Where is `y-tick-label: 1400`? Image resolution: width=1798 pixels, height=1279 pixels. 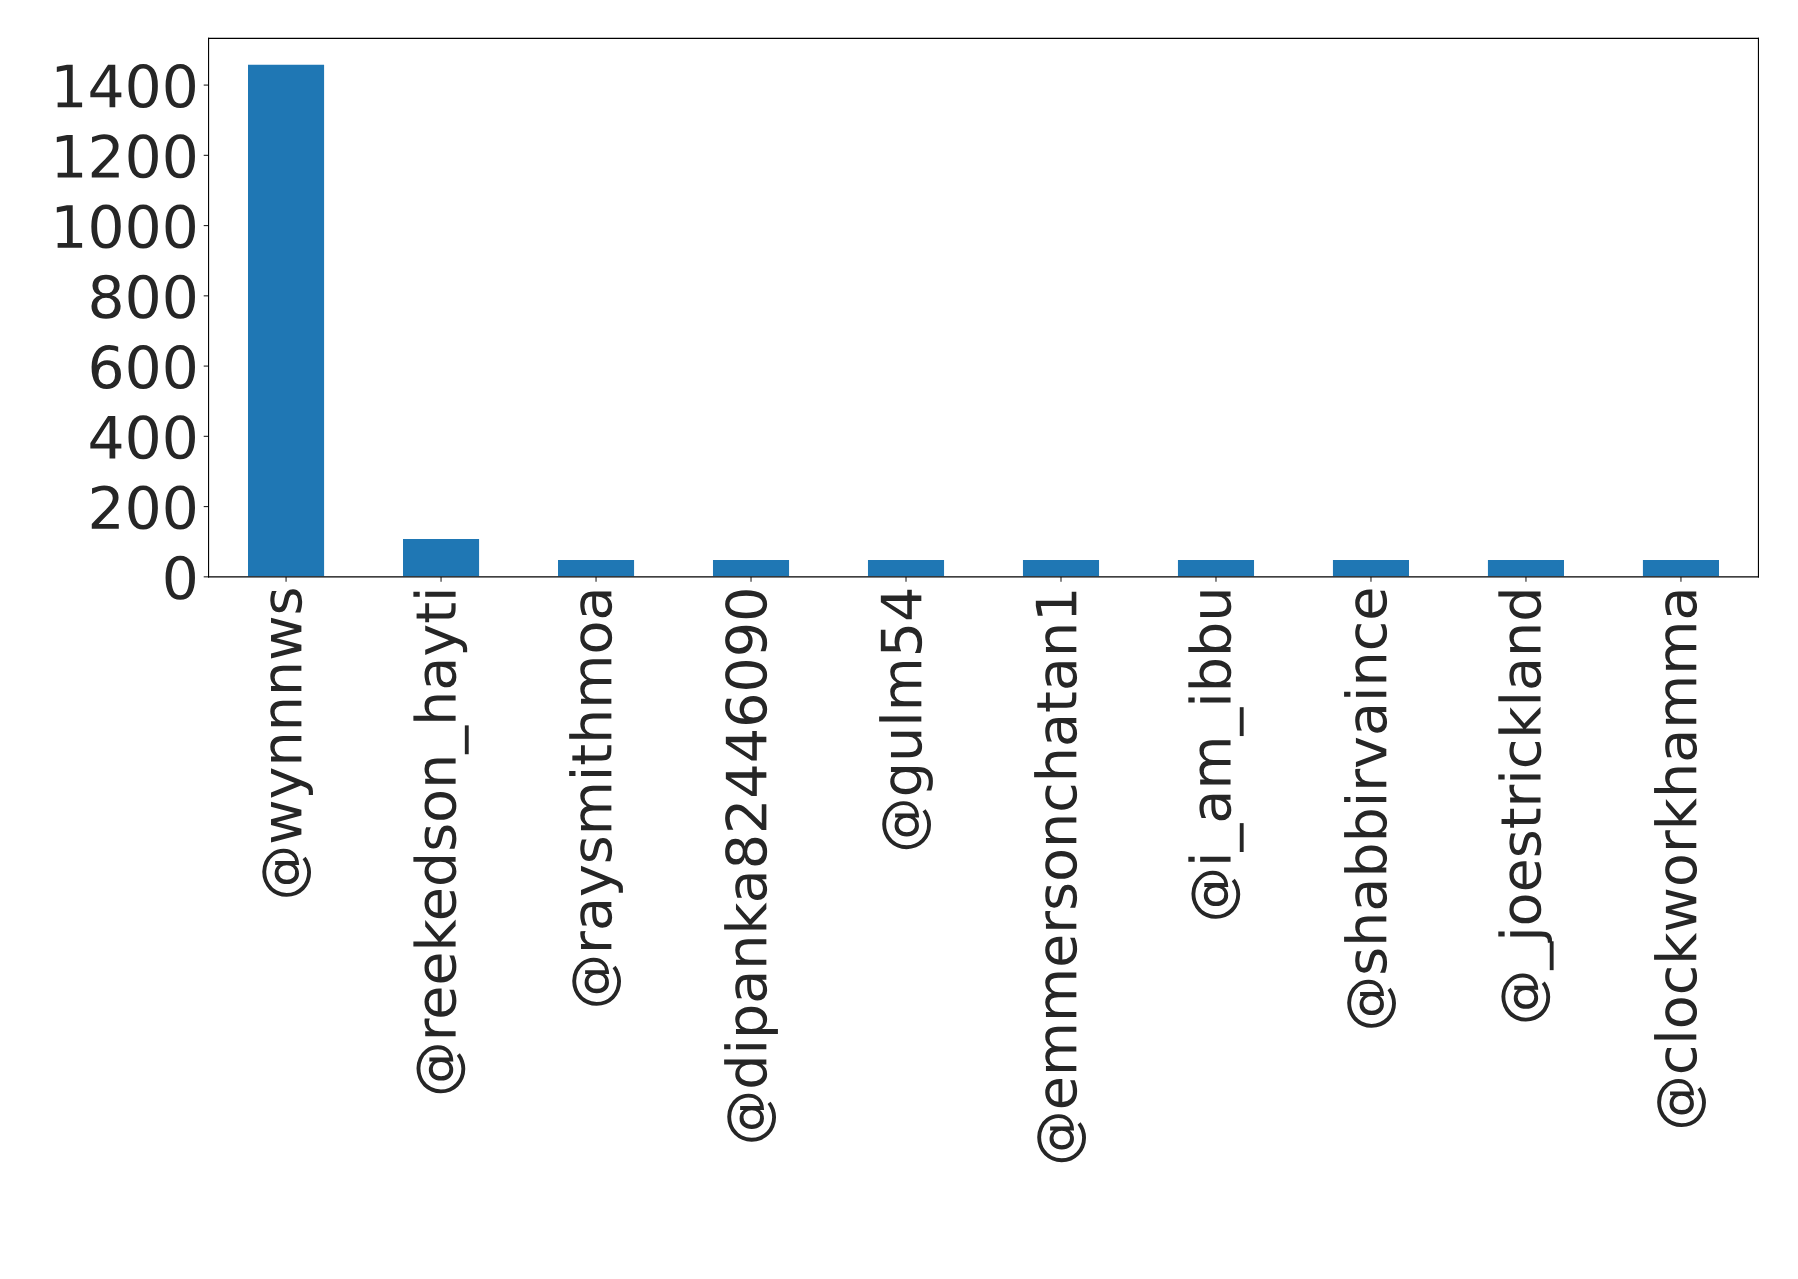 y-tick-label: 1400 is located at coordinates (125, 86).